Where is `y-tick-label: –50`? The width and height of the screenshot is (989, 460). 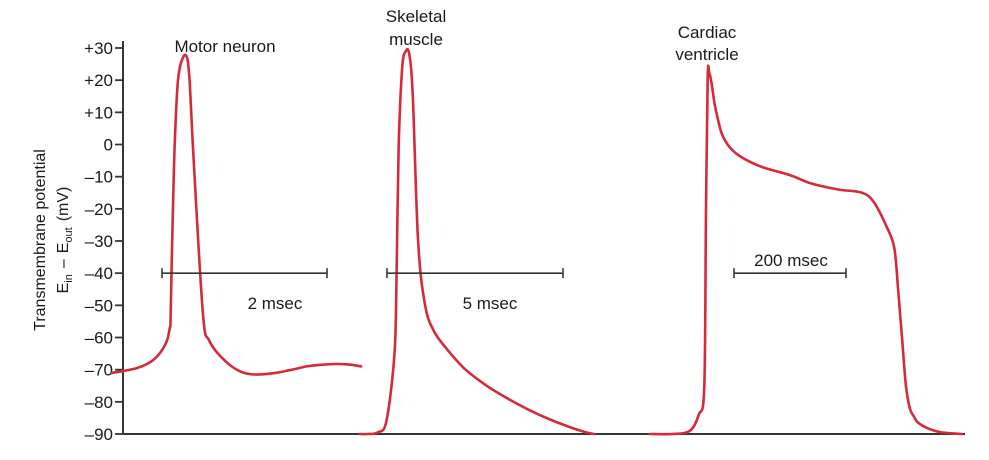
y-tick-label: –50 is located at coordinates (99, 305).